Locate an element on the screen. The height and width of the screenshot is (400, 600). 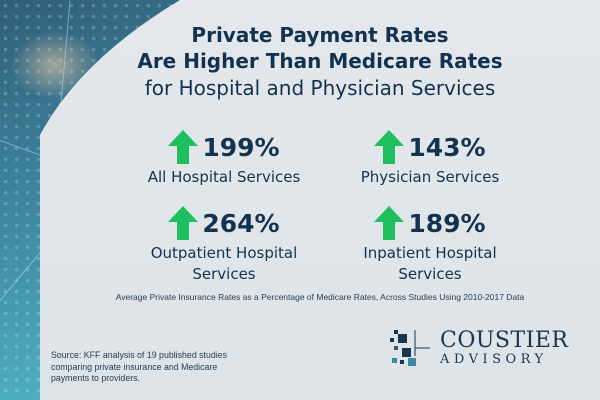
coustier-advisory-logo: COUSTIER ADVISORY is located at coordinates (478, 349).